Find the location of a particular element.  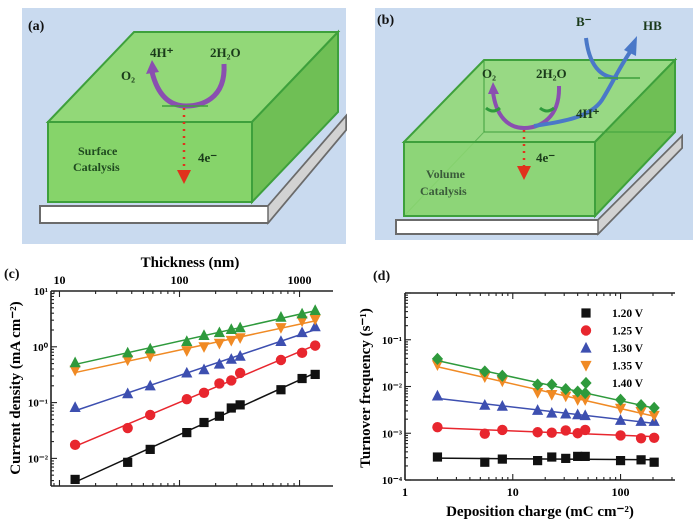

chart-c-tag: (c) is located at coordinates (12, 274).